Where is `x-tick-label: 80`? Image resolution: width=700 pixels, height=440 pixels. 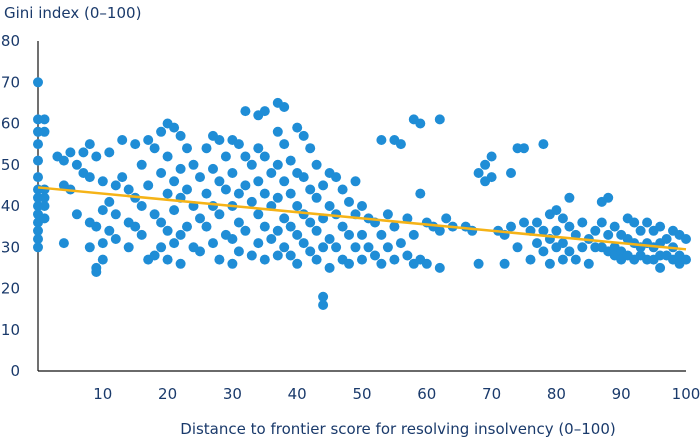
x-tick-label: 80 is located at coordinates (556, 394).